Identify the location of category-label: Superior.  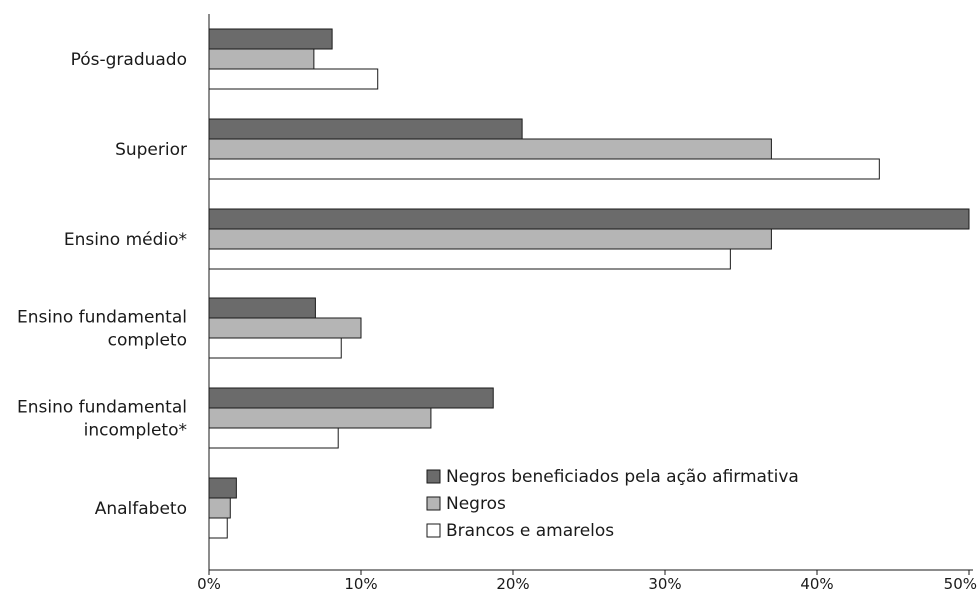
(151, 150).